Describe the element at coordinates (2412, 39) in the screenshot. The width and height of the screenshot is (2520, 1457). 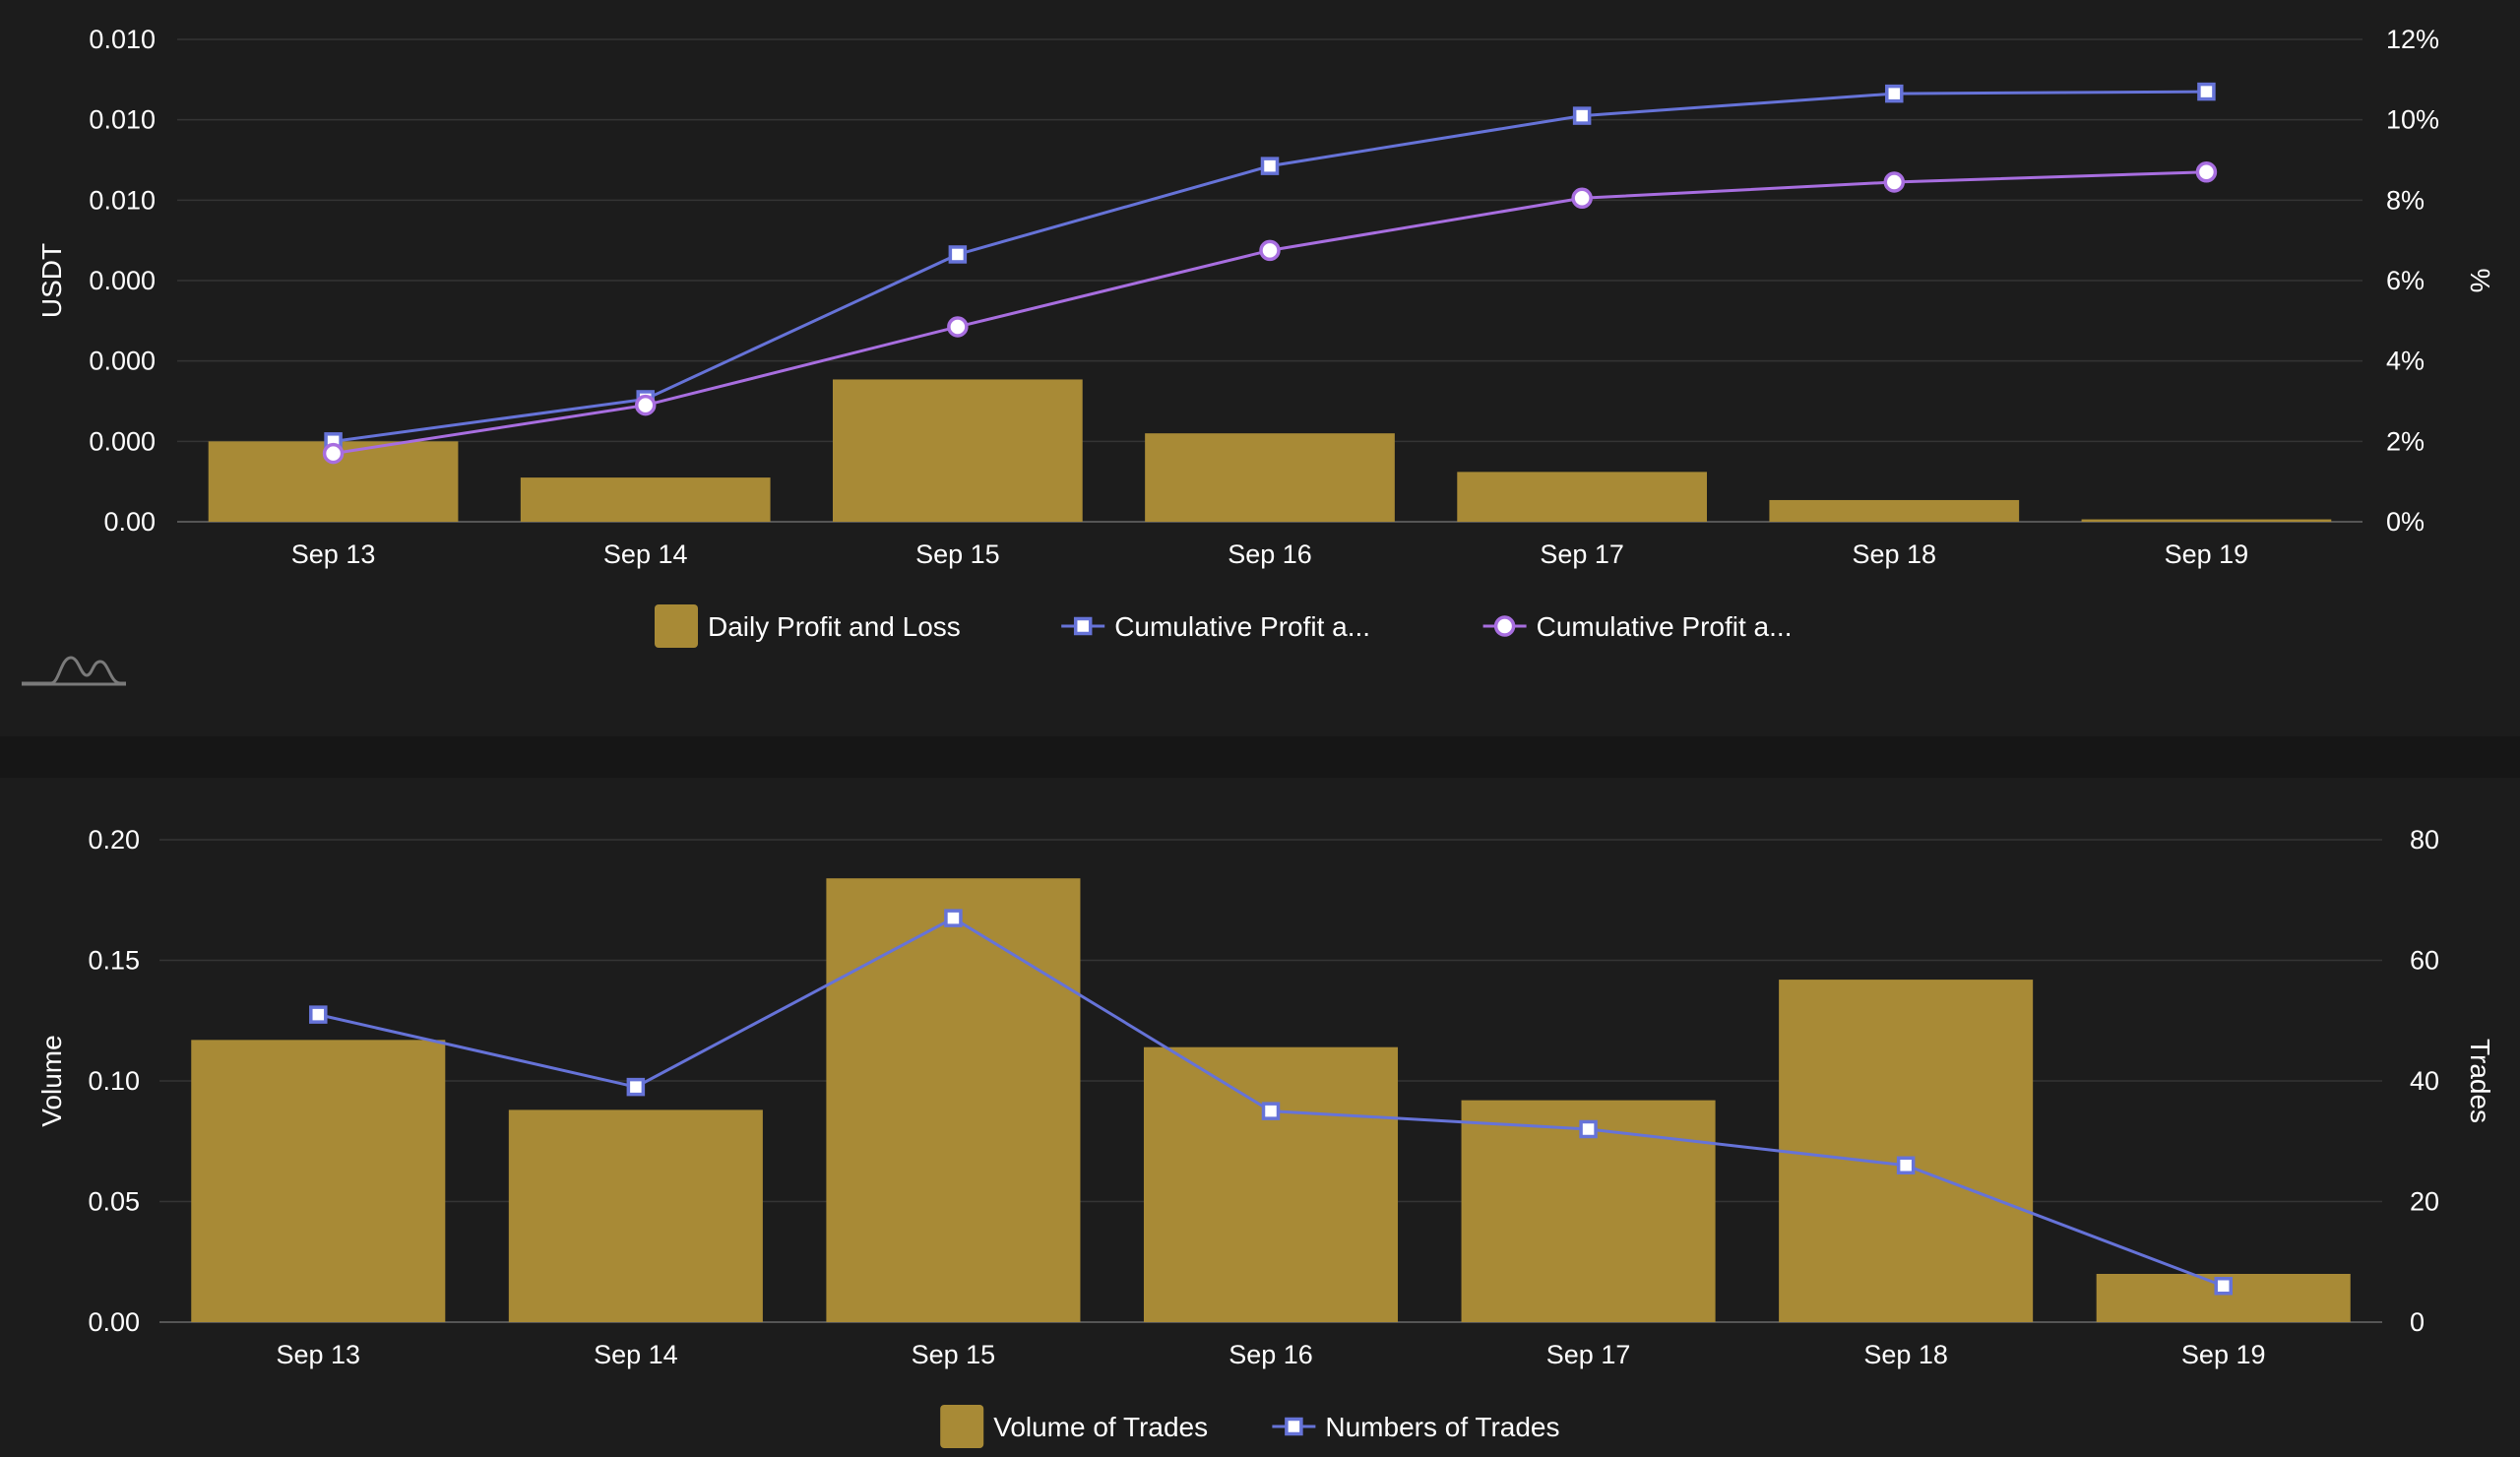
I see `y-right-tick-label: 12%` at that location.